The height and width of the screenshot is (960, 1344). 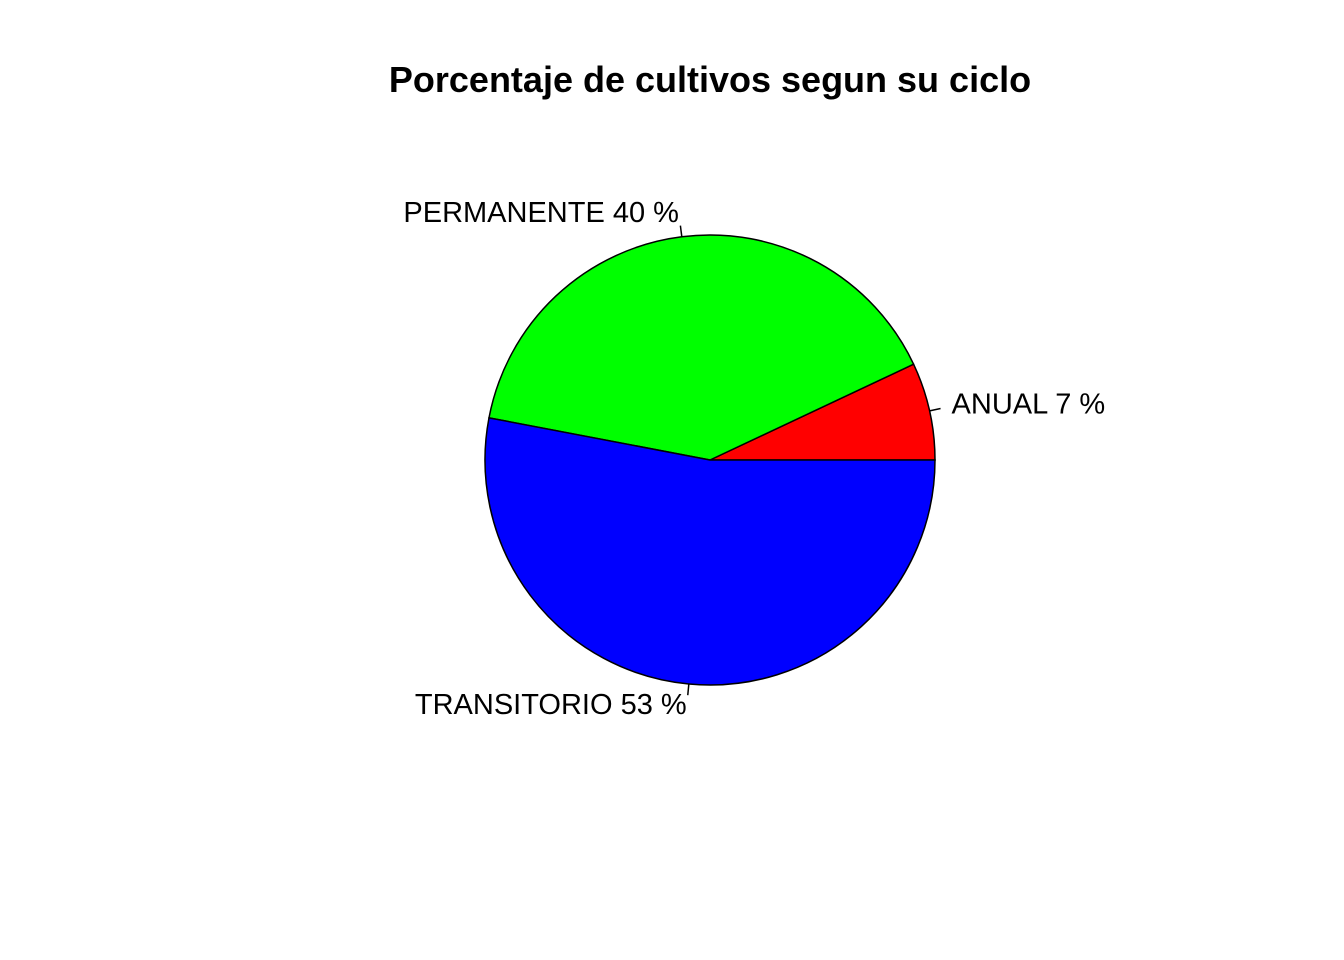 I want to click on pie-leader-transitorio, so click(x=688, y=689).